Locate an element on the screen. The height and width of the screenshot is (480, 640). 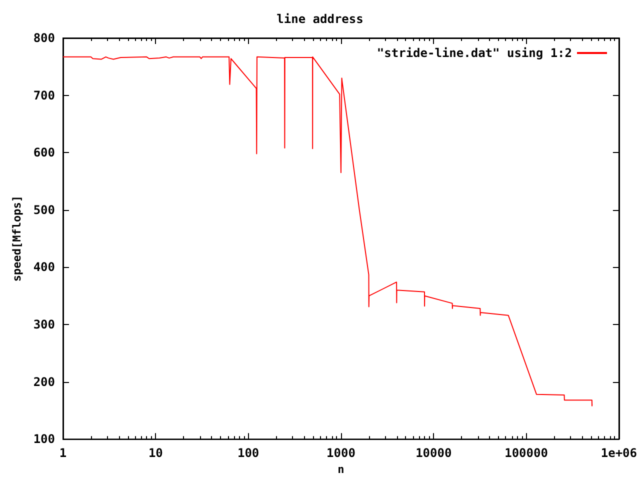
legend-label: "stride-line.dat" using 1:2 is located at coordinates (474, 53).